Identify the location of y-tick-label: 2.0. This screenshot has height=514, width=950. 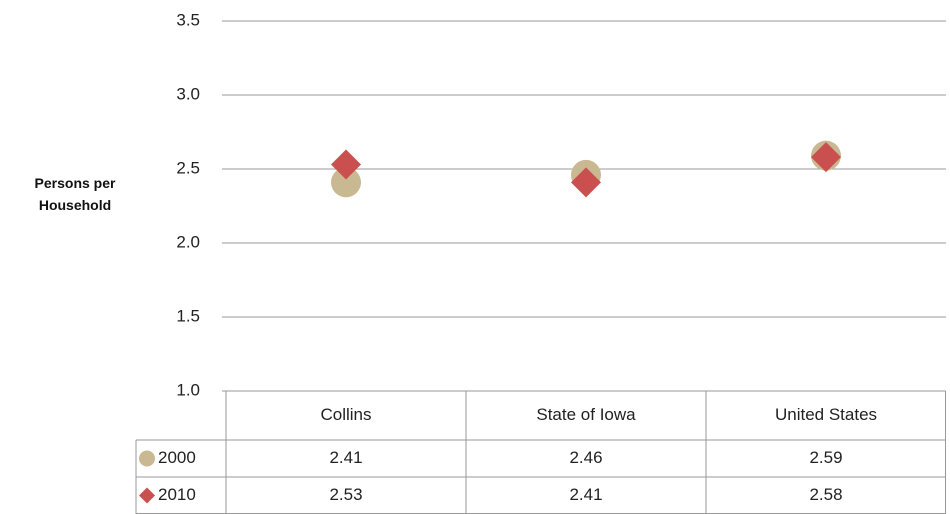
(188, 241).